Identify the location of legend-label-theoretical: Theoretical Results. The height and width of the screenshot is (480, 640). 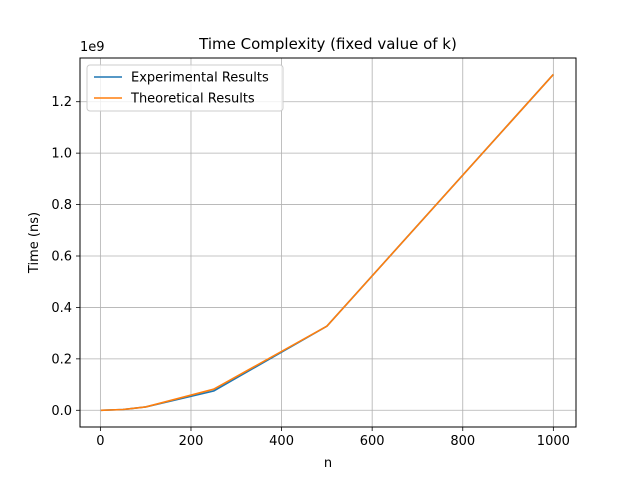
(192, 99).